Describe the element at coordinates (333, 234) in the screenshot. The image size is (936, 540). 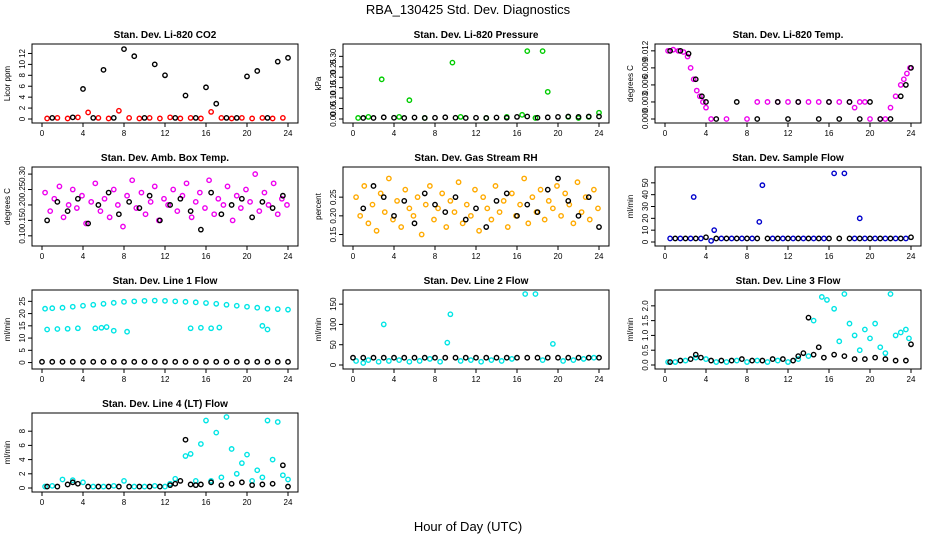
I see `y-tick-label: 0.15` at that location.